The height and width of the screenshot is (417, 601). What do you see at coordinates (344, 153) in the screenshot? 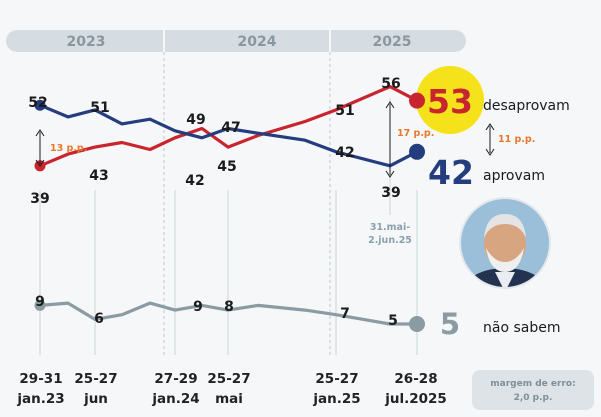
I see `aprovam-label-4: 42` at bounding box center [344, 153].